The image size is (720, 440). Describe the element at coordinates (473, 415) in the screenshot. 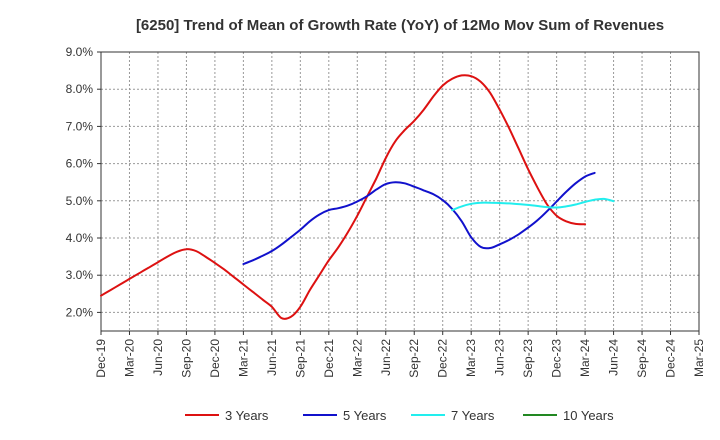

I see `legend-label-7-years: 7 Years` at that location.